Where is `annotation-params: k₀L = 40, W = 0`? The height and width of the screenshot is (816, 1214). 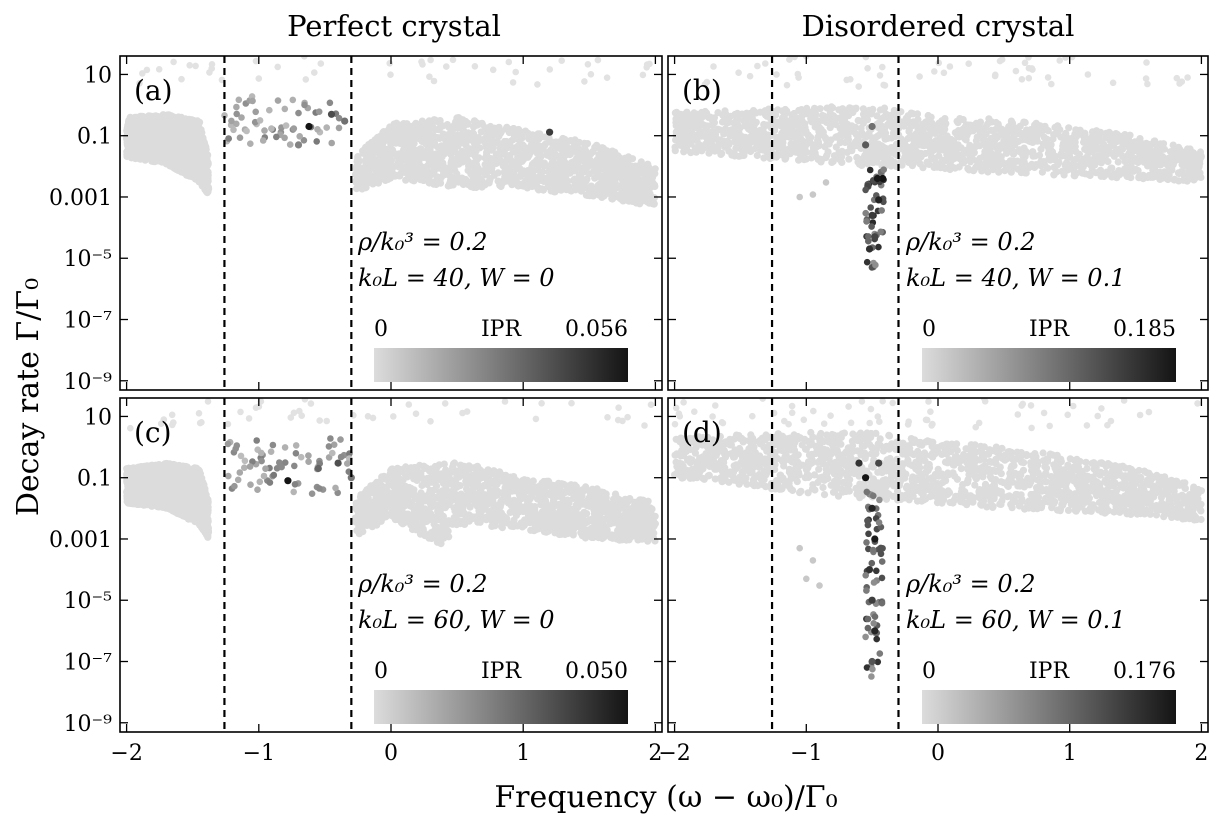
annotation-params: k₀L = 40, W = 0 is located at coordinates (456, 278).